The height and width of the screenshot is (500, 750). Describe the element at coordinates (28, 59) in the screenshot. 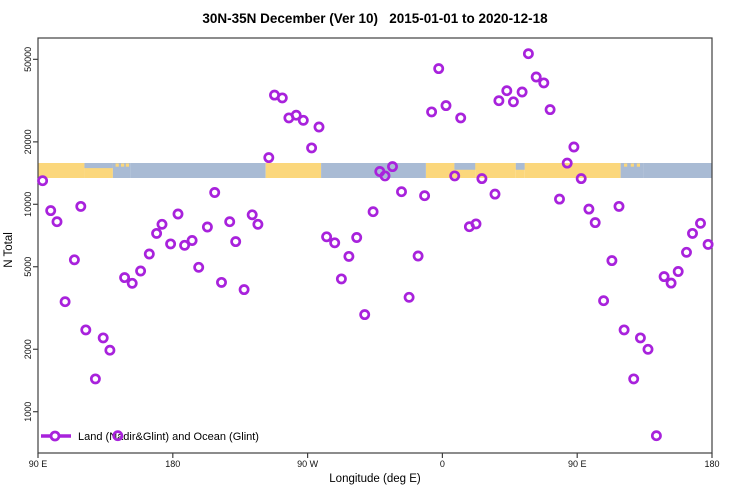

I see `y-tick-label: 50000` at that location.